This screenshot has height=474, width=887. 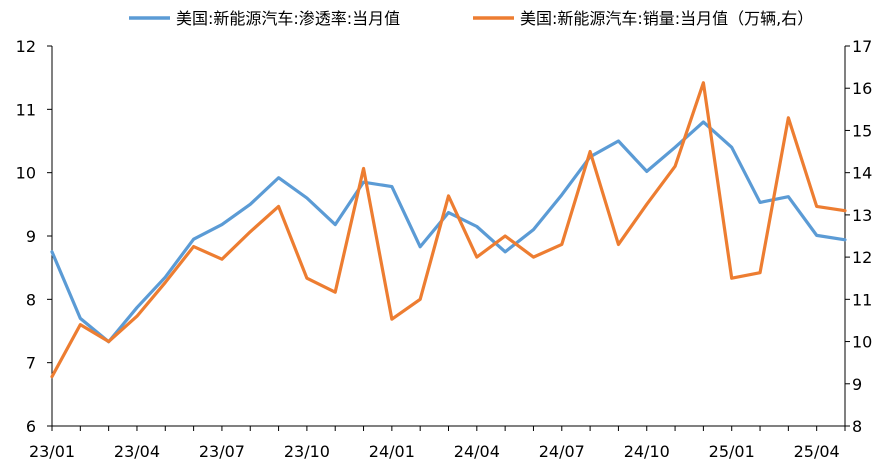 I want to click on y-left-tick-label: 11, so click(x=26, y=109).